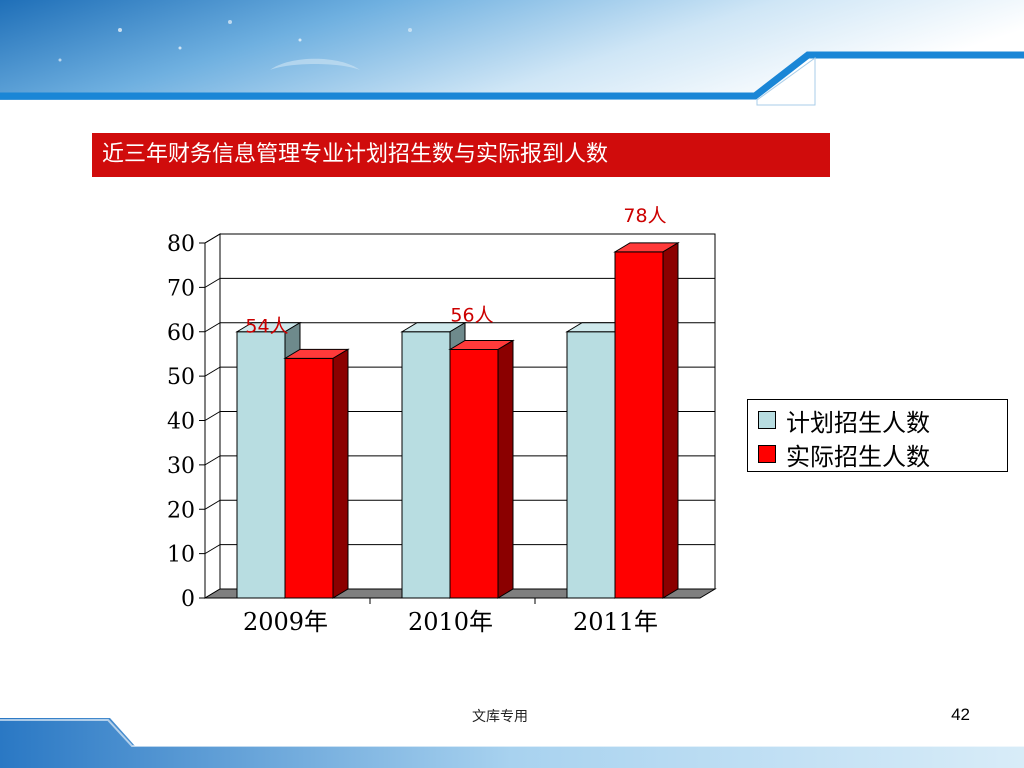 This screenshot has width=1024, height=768. I want to click on chart-legend: 计划招生人数 实际招生人数, so click(877, 435).